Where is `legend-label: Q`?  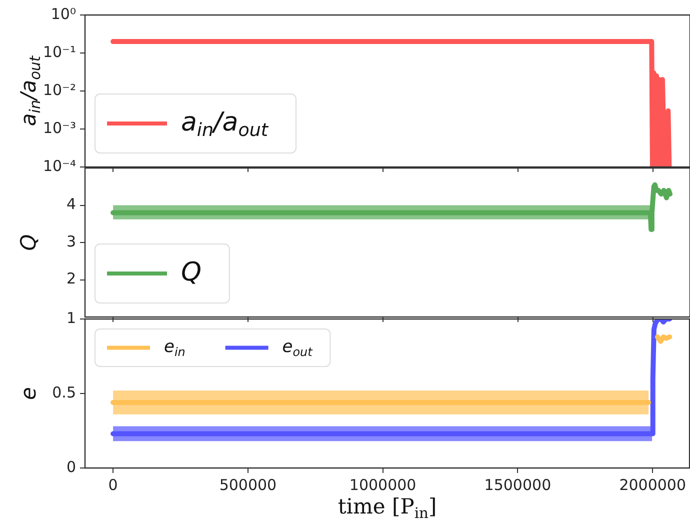 legend-label: Q is located at coordinates (191, 272).